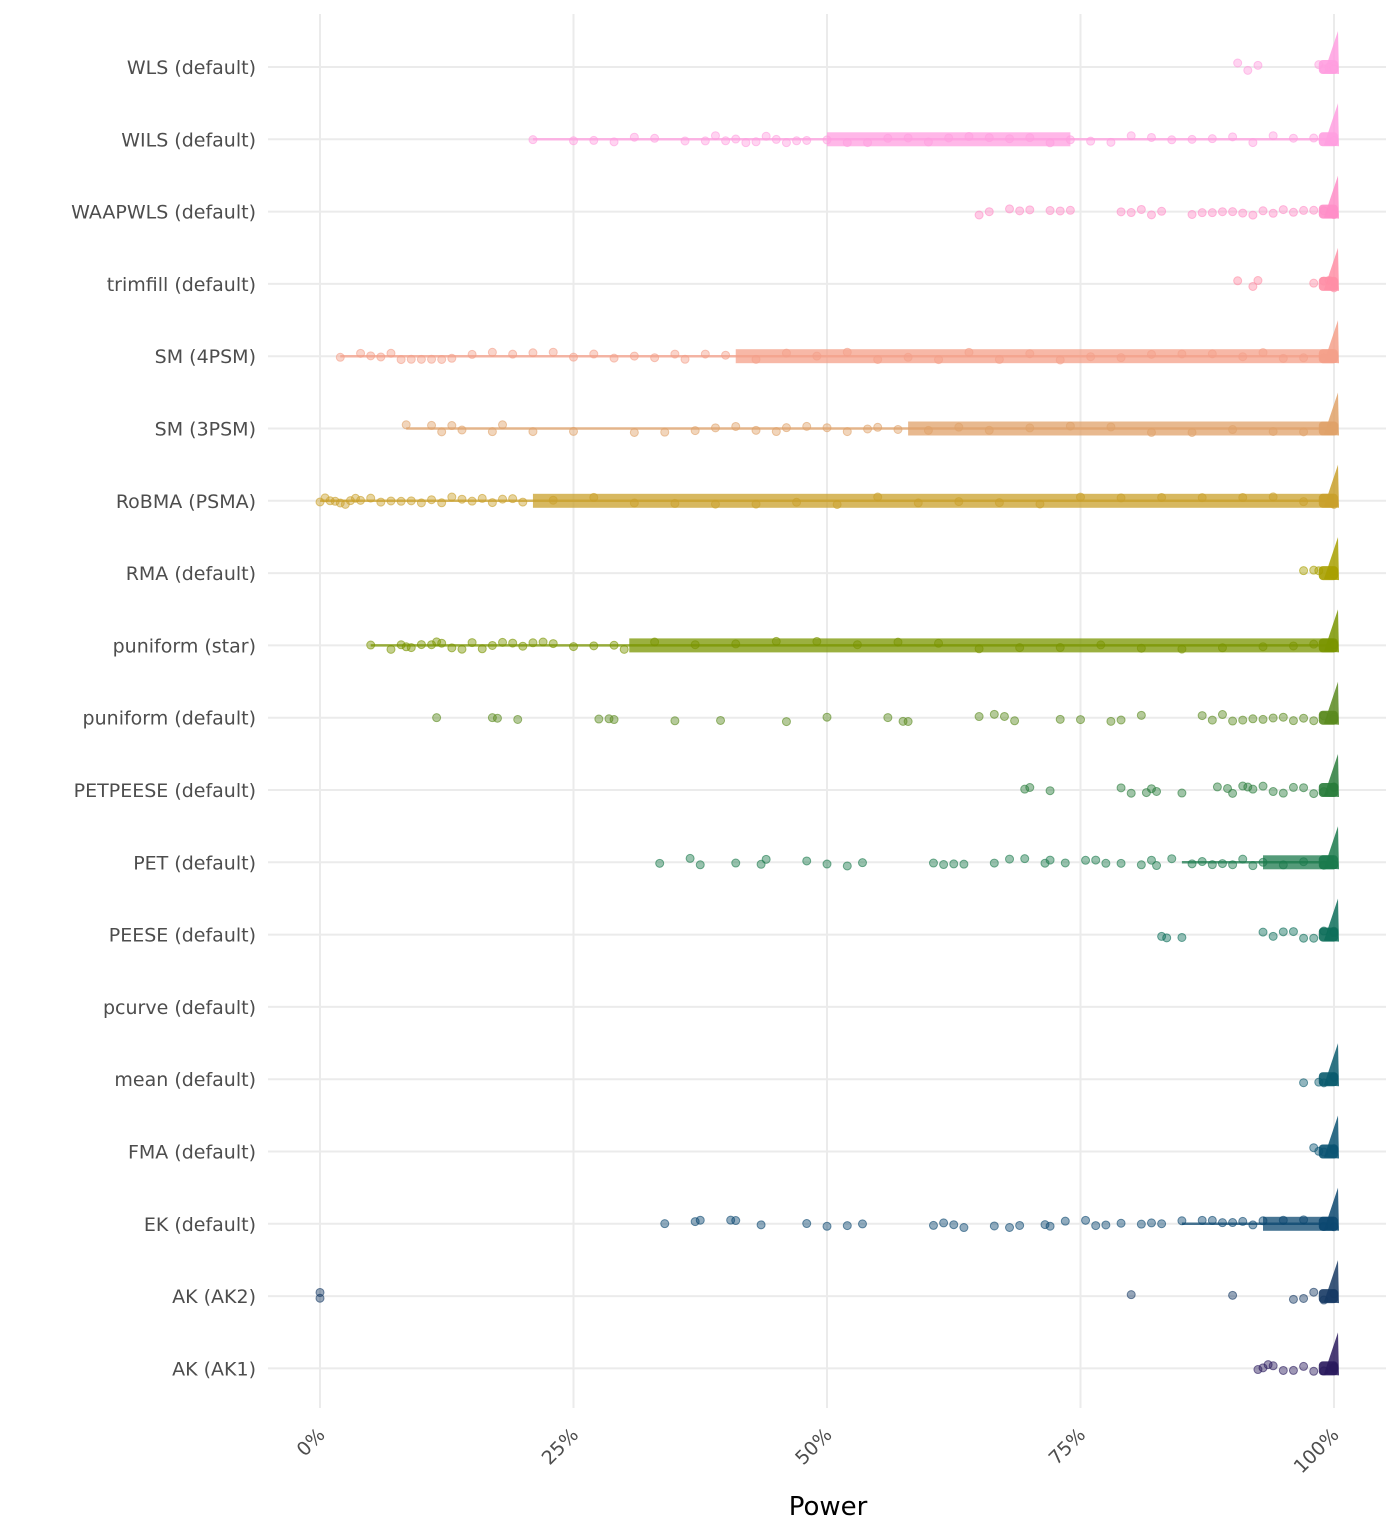 The image size is (1400, 1536). What do you see at coordinates (188, 140) in the screenshot?
I see `row-label: WILS (default)` at bounding box center [188, 140].